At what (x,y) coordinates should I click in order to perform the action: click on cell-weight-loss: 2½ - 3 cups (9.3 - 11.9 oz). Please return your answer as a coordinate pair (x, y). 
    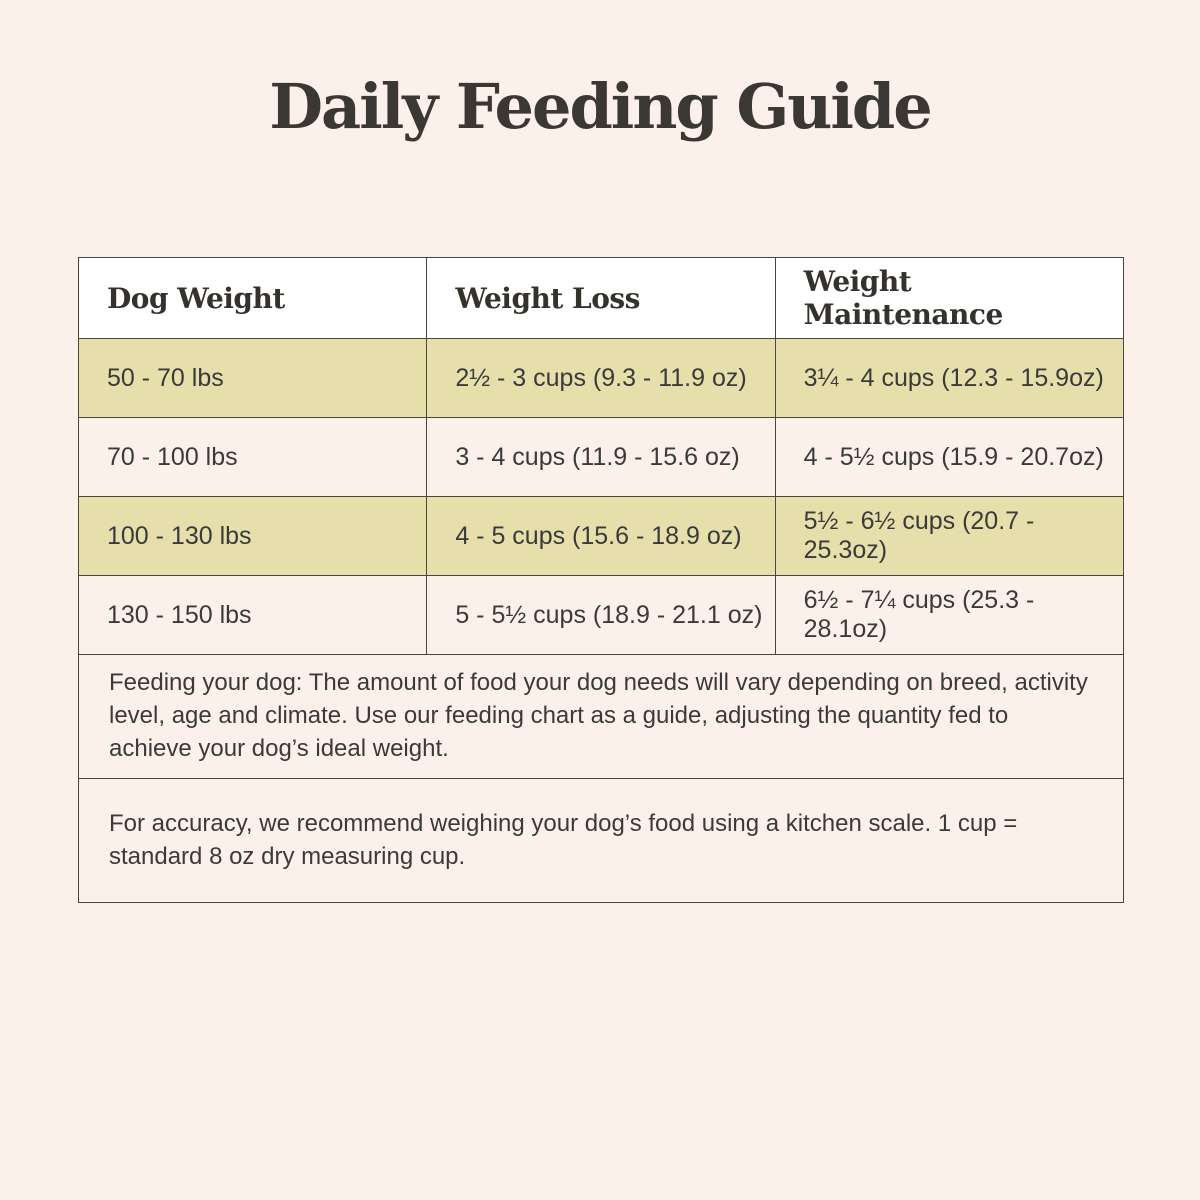
    Looking at the image, I should click on (601, 378).